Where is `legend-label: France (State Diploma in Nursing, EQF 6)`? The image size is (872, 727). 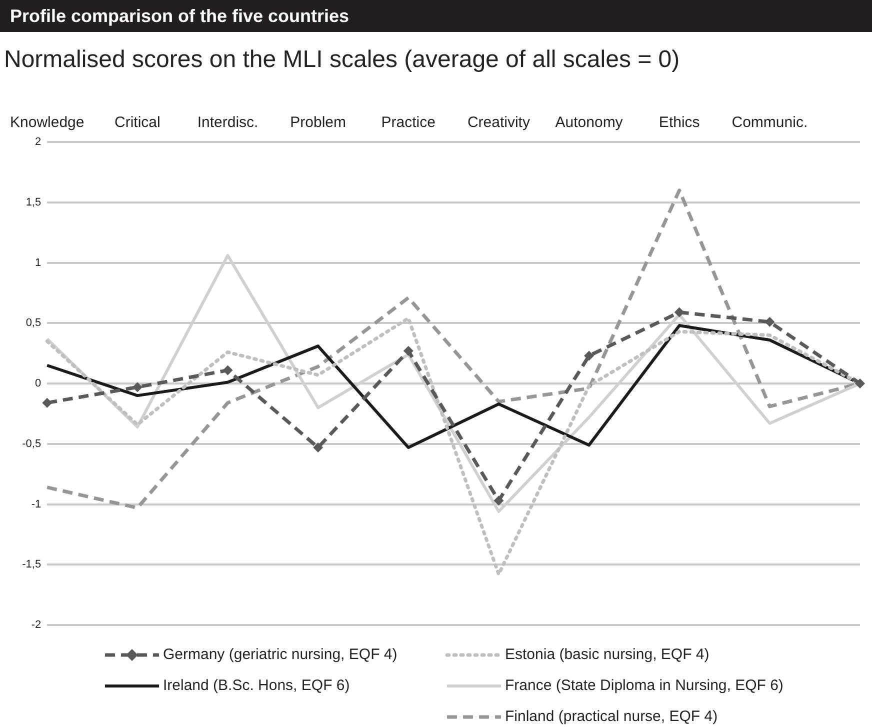 legend-label: France (State Diploma in Nursing, EQF 6) is located at coordinates (644, 685).